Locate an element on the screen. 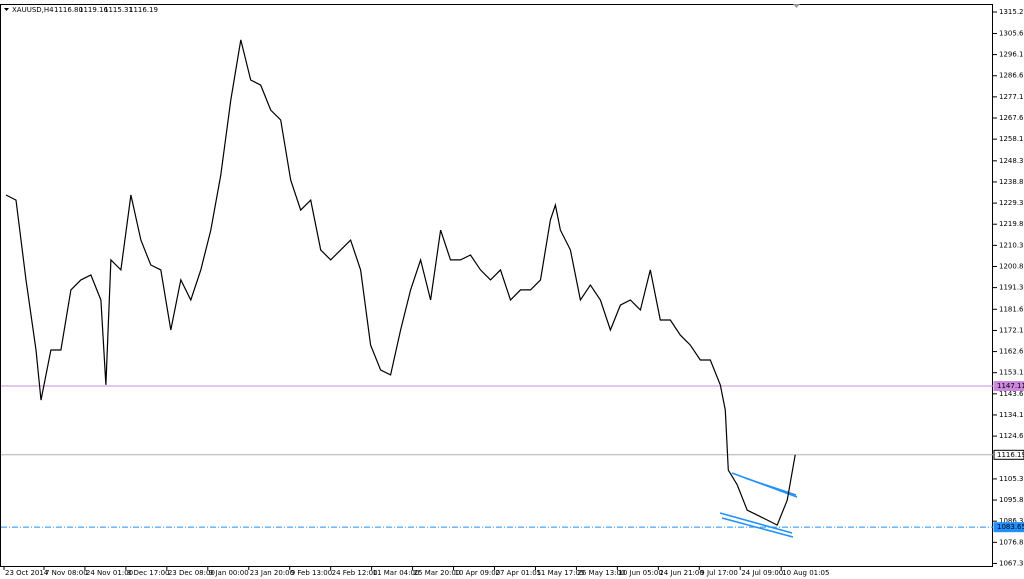 Image resolution: width=1024 pixels, height=579 pixels. y-tick-label: 1200.85 is located at coordinates (1011, 266).